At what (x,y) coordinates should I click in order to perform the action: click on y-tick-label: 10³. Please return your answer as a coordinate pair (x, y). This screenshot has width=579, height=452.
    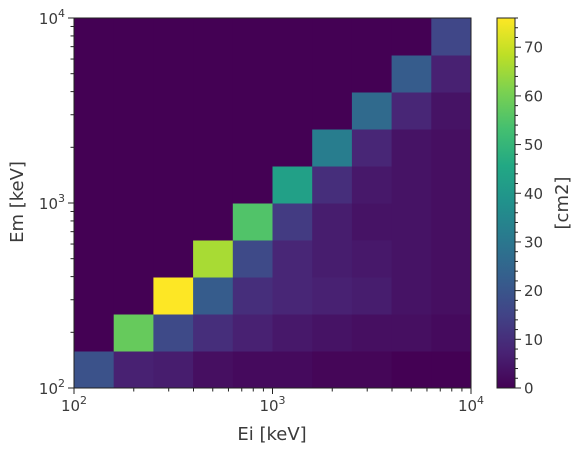
    Looking at the image, I should click on (52, 202).